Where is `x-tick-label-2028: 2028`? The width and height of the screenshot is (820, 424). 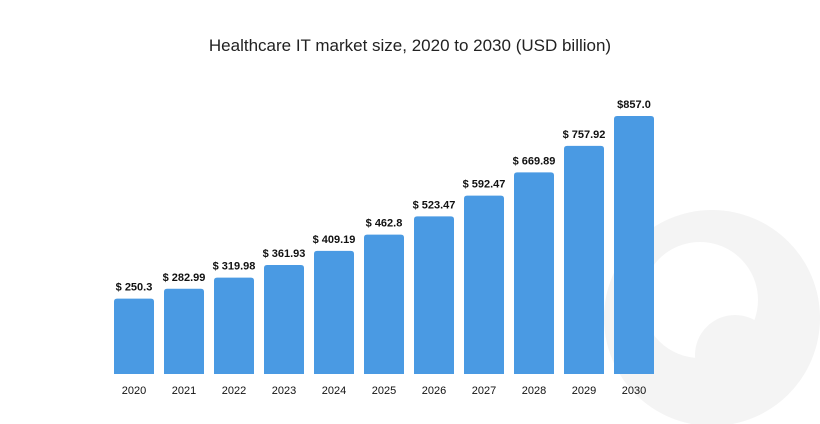 x-tick-label-2028: 2028 is located at coordinates (534, 391).